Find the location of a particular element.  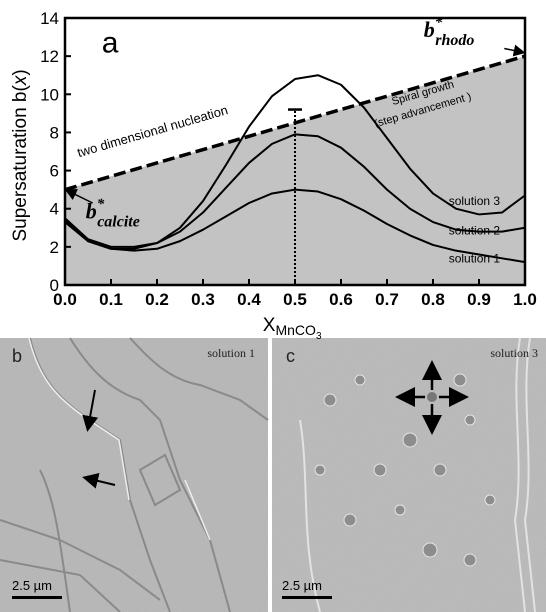

y-tick-label: 6 is located at coordinates (54, 171).